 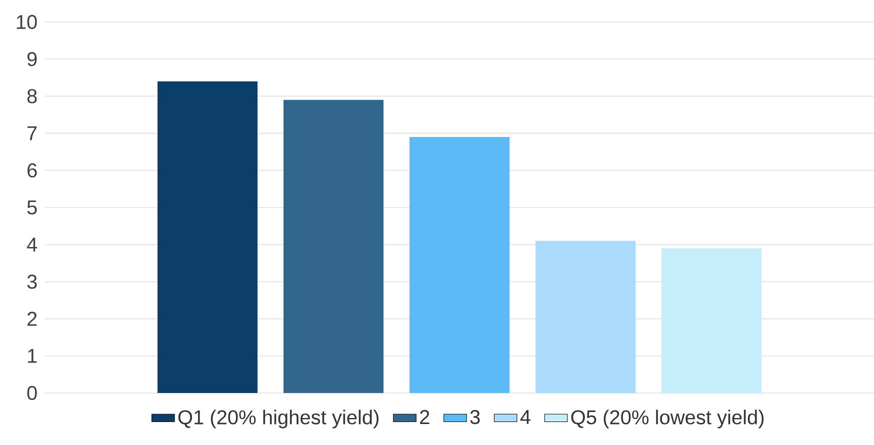 What do you see at coordinates (32, 59) in the screenshot?
I see `y-tick-label: 9` at bounding box center [32, 59].